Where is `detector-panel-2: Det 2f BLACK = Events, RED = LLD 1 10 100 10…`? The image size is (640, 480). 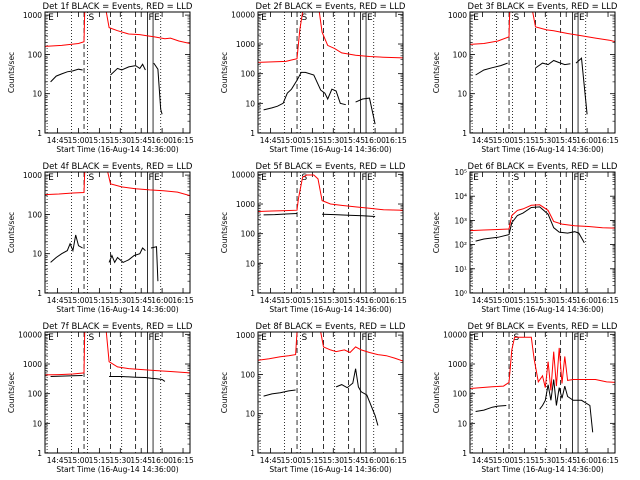 detector-panel-2: Det 2f BLACK = Events, RED = LLD 1 10 100 10… is located at coordinates (313, 78).